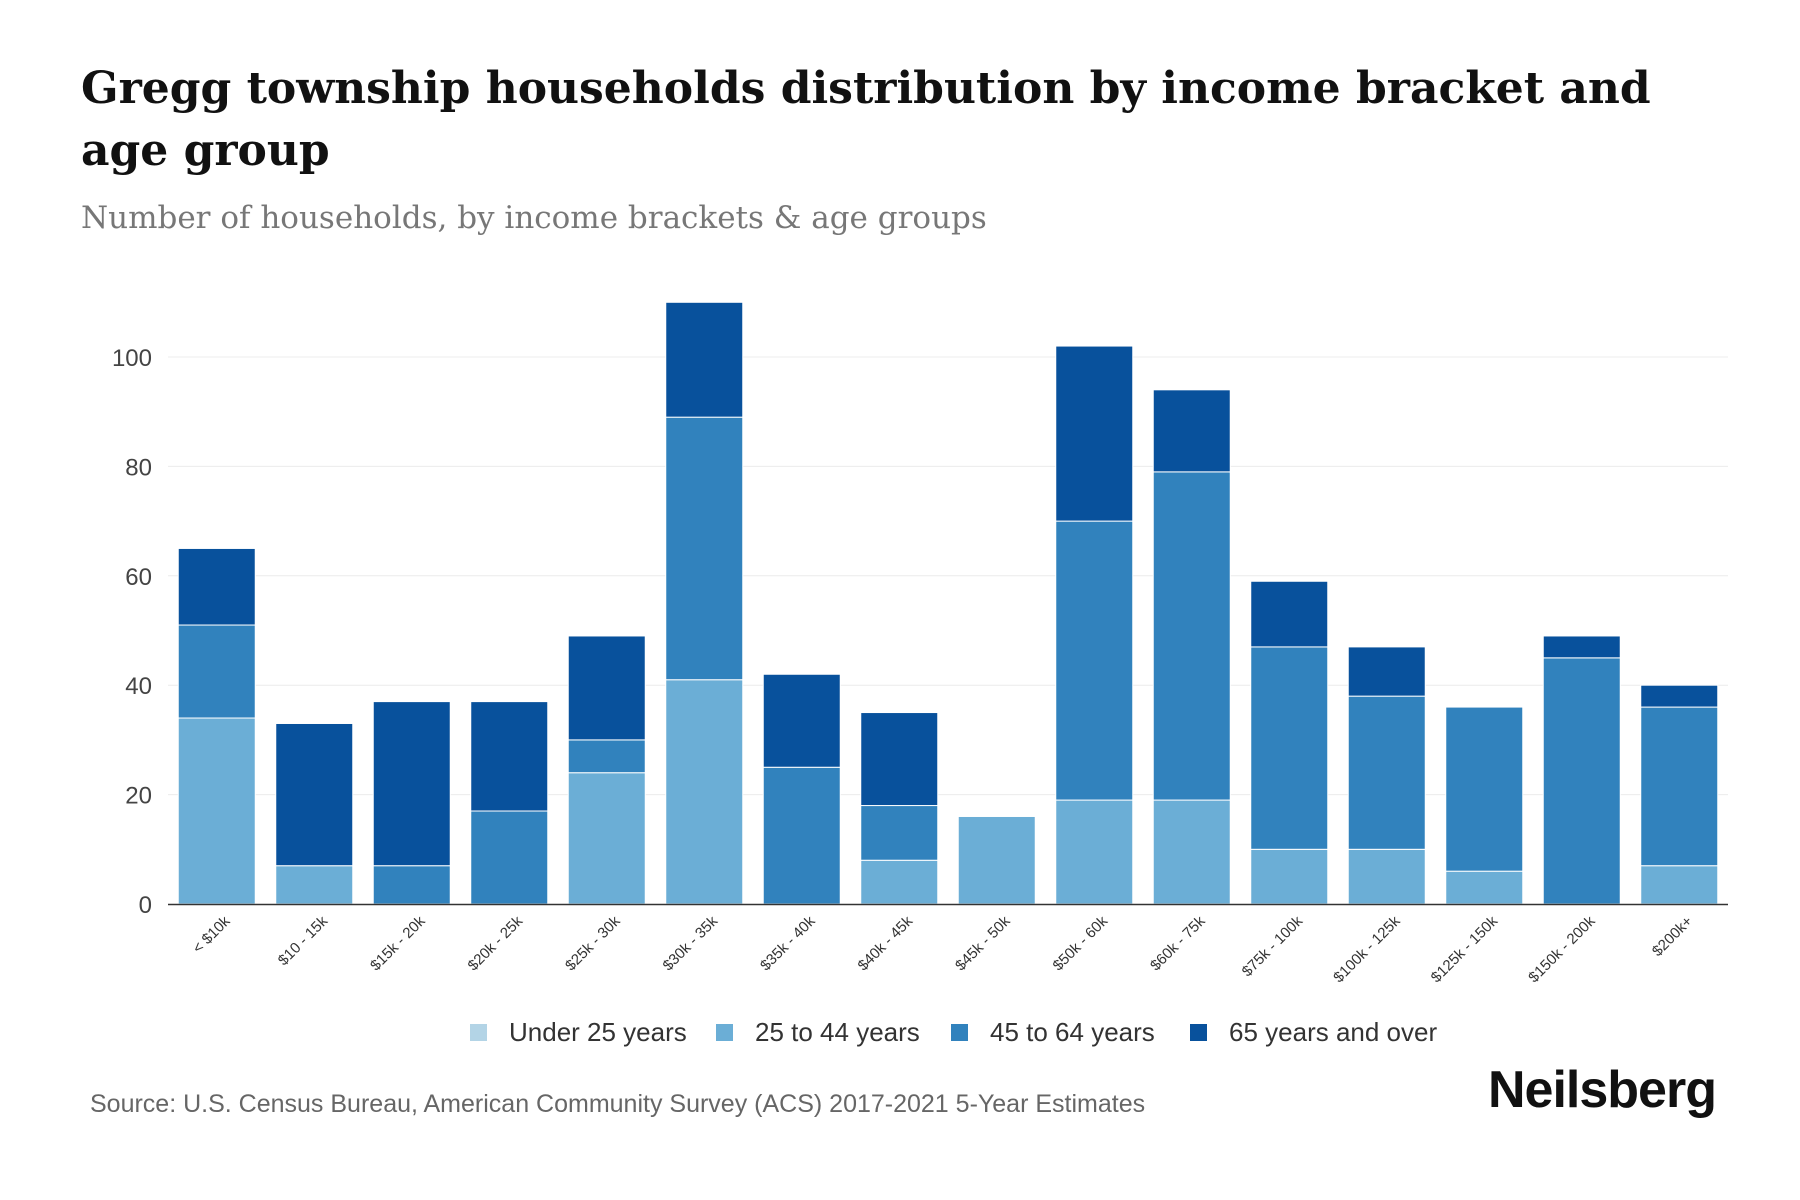  Describe the element at coordinates (138, 796) in the screenshot. I see `y-tick-label: 20` at that location.